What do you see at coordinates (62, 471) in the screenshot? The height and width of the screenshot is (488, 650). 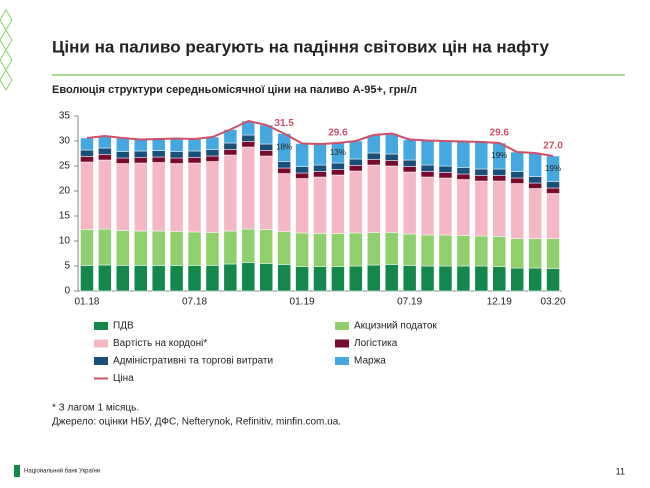 I see `logo-text: Національний банк України` at bounding box center [62, 471].